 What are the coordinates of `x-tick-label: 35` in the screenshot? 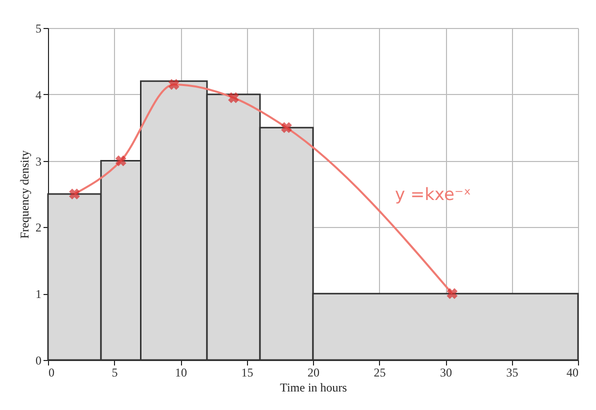 It's located at (512, 373).